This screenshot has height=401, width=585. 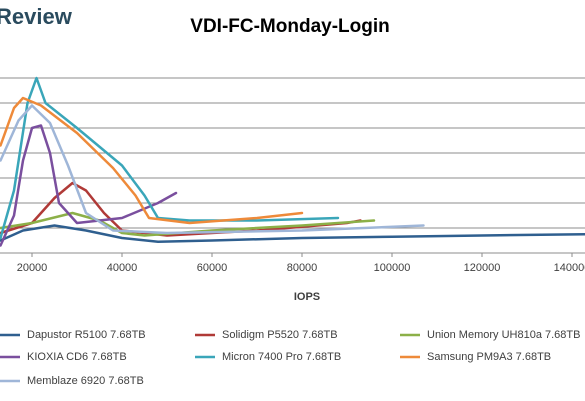 I want to click on legend-label: Union Memory UH810a 7.68TB, so click(x=503, y=335).